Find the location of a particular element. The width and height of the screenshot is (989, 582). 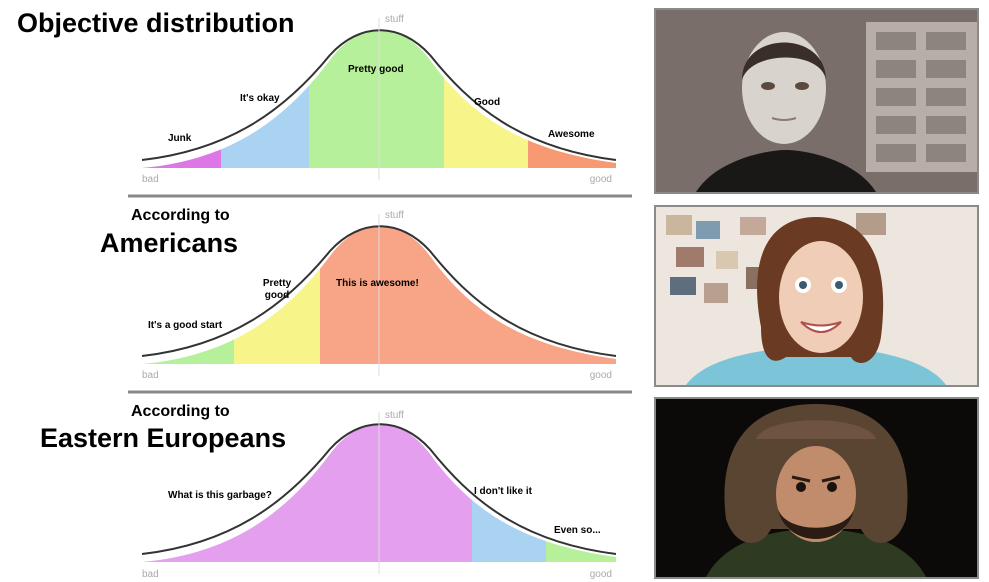

label-what-is-this-garbage: What is this garbage? is located at coordinates (220, 495).